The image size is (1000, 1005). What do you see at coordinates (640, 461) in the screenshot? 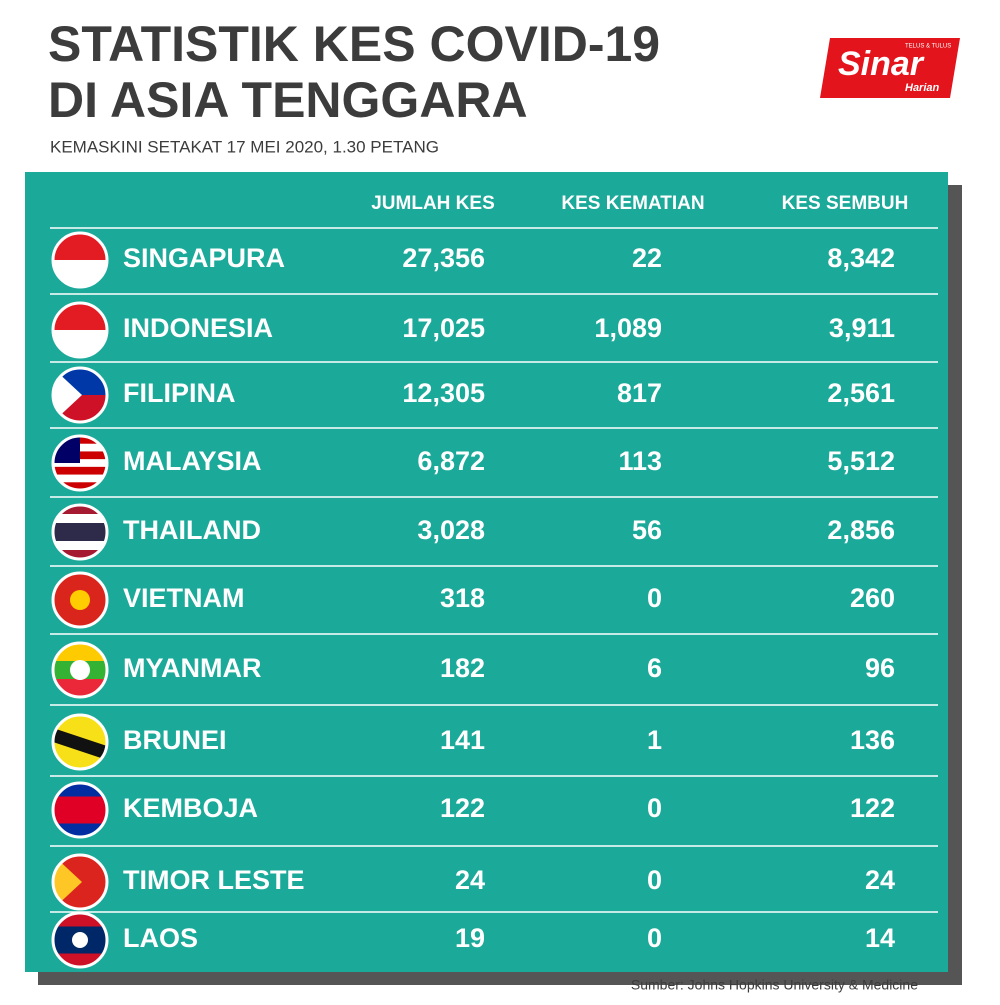
I see `cell-value: 113` at bounding box center [640, 461].